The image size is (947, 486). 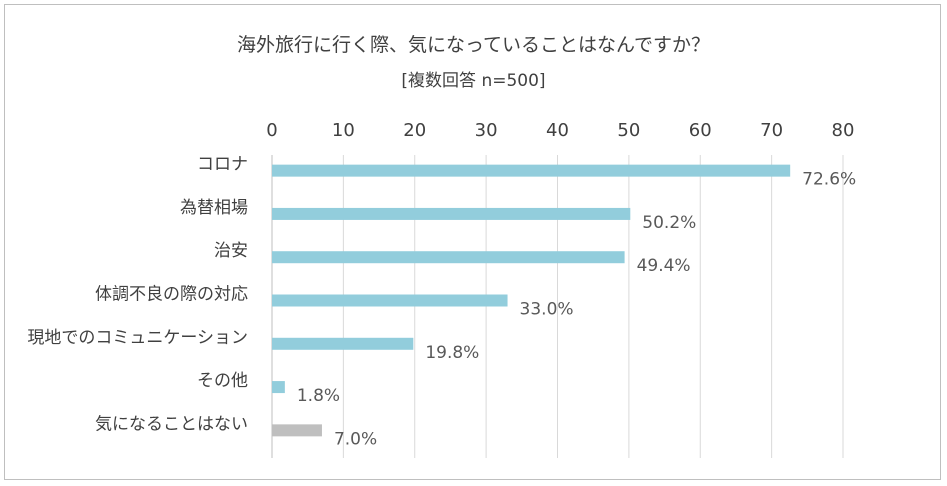 I want to click on x-tick-label: 10, so click(x=343, y=130).